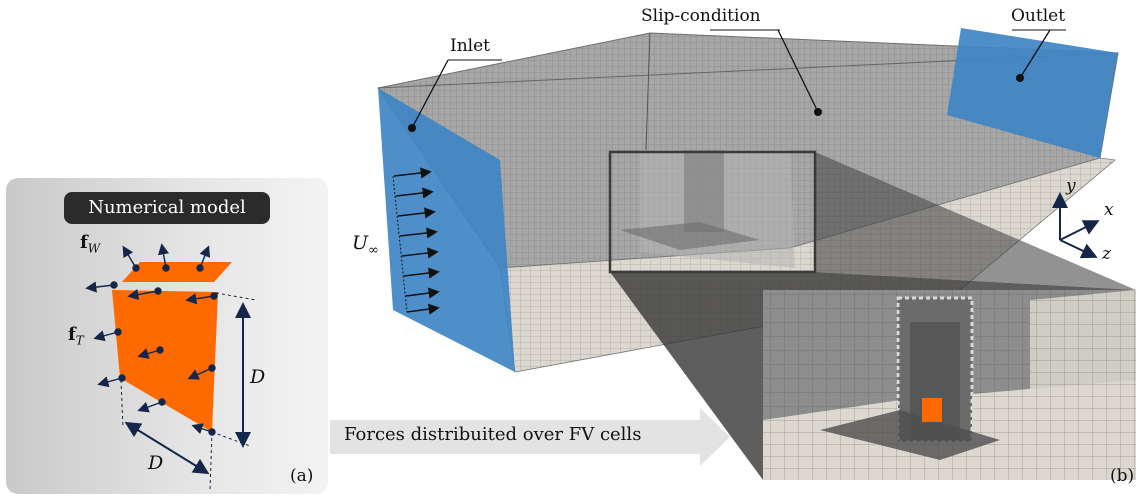  I want to click on zoom-projection-top, so click(975, 221).